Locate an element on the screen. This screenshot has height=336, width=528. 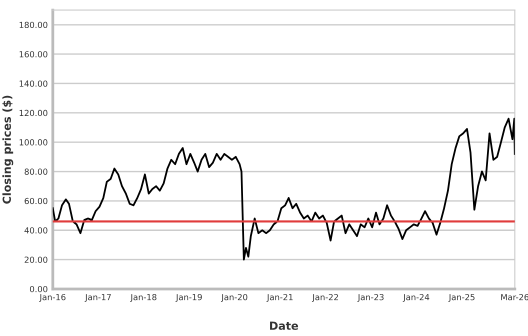
x-tick-label: Jan-17 is located at coordinates (97, 298).